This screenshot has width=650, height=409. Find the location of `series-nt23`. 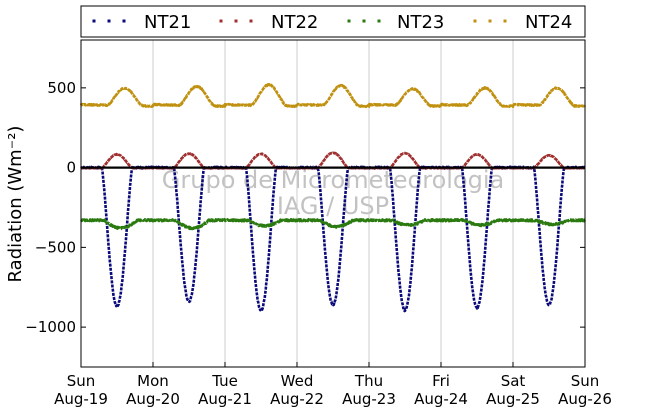

series-nt23 is located at coordinates (332, 224).